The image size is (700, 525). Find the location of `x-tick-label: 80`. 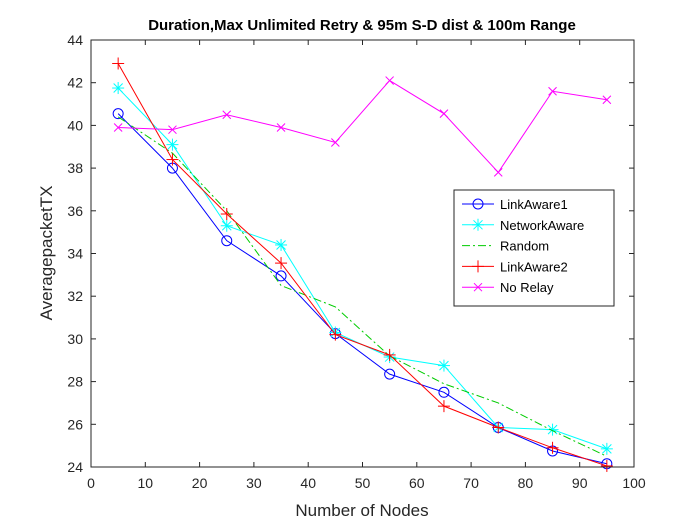

x-tick-label: 80 is located at coordinates (526, 483).